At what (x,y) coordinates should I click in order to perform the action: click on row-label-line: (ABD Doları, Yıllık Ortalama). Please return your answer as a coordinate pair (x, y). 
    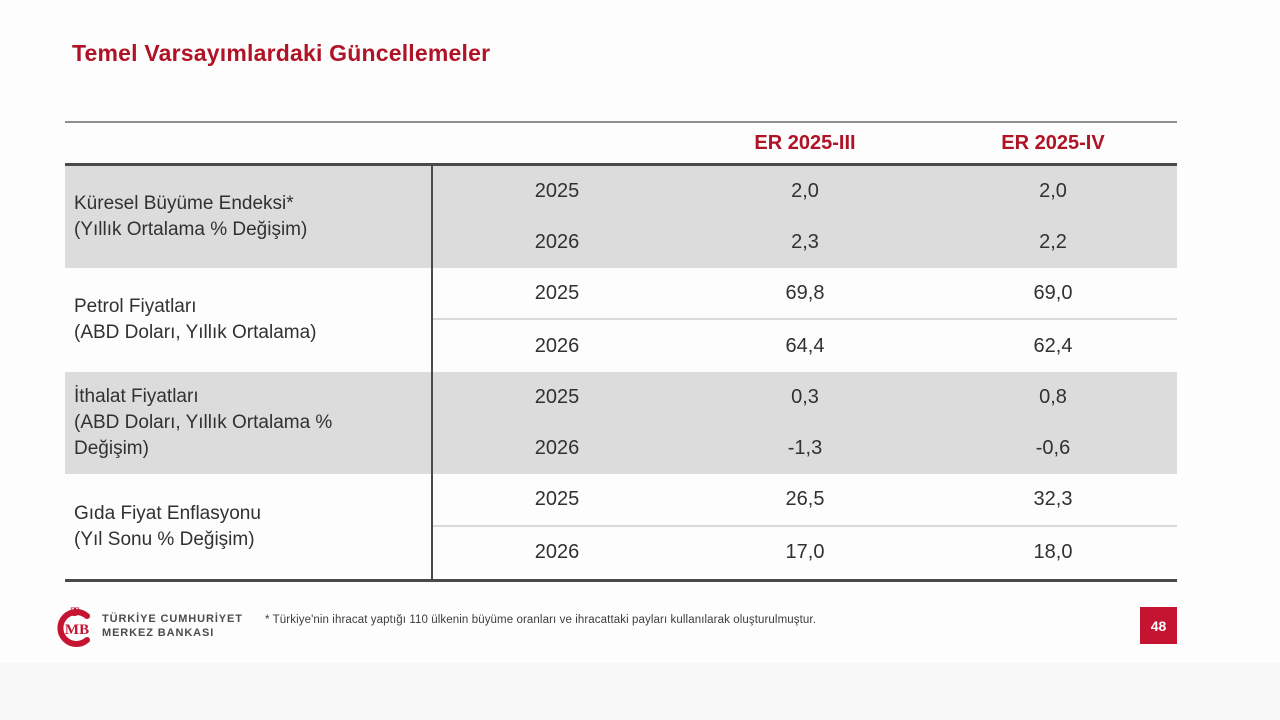
    Looking at the image, I should click on (195, 332).